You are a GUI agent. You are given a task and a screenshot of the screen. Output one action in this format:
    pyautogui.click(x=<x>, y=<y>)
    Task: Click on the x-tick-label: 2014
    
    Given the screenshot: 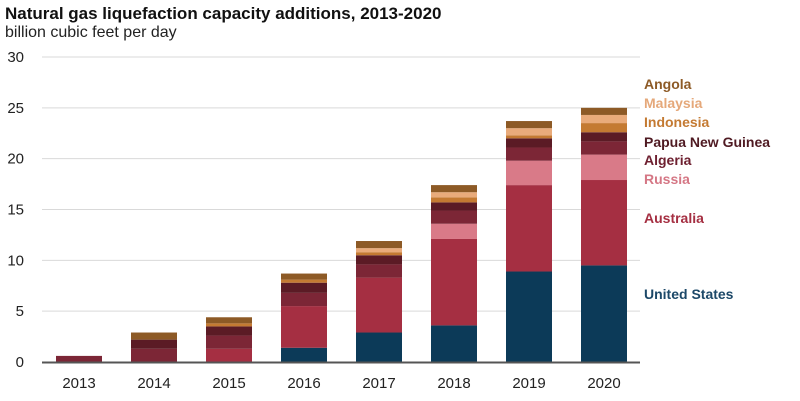 What is the action you would take?
    pyautogui.click(x=153, y=383)
    